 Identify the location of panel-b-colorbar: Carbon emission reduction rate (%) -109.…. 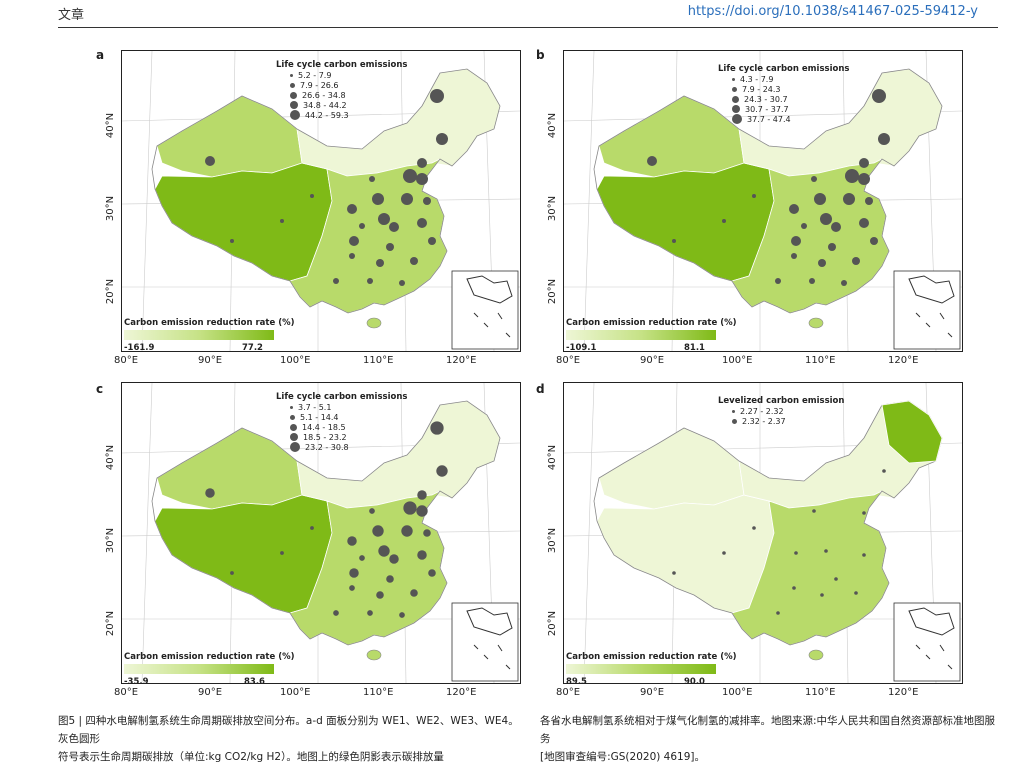
(651, 335).